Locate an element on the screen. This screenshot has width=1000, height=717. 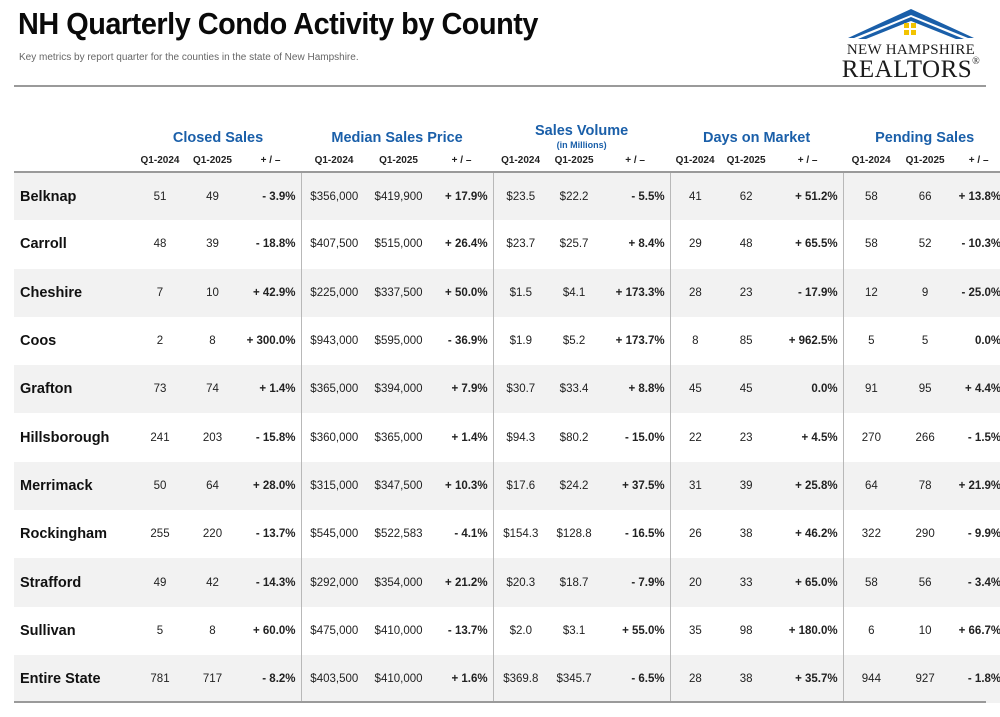
value-cell: 944 is located at coordinates (871, 679).